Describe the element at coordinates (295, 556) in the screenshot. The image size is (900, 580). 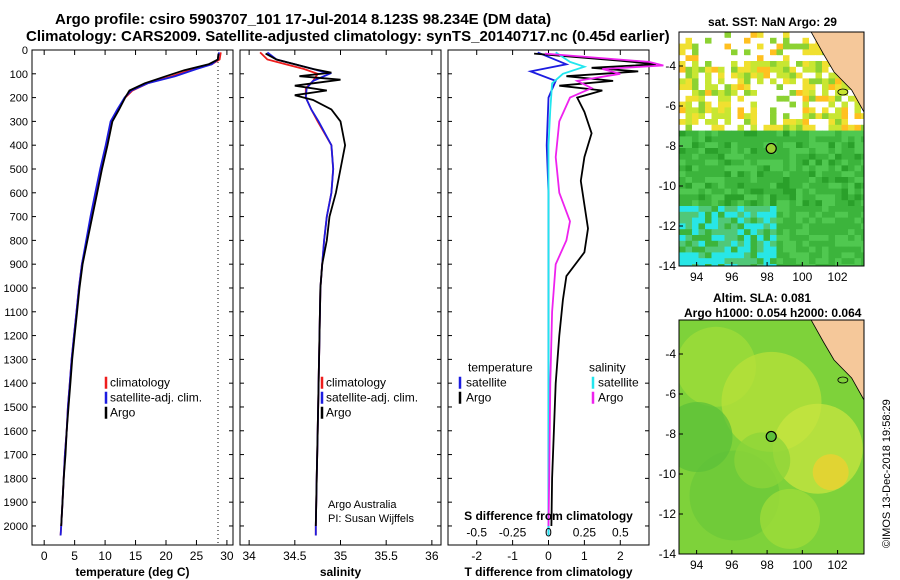
I see `x-tick-label: 34.5` at that location.